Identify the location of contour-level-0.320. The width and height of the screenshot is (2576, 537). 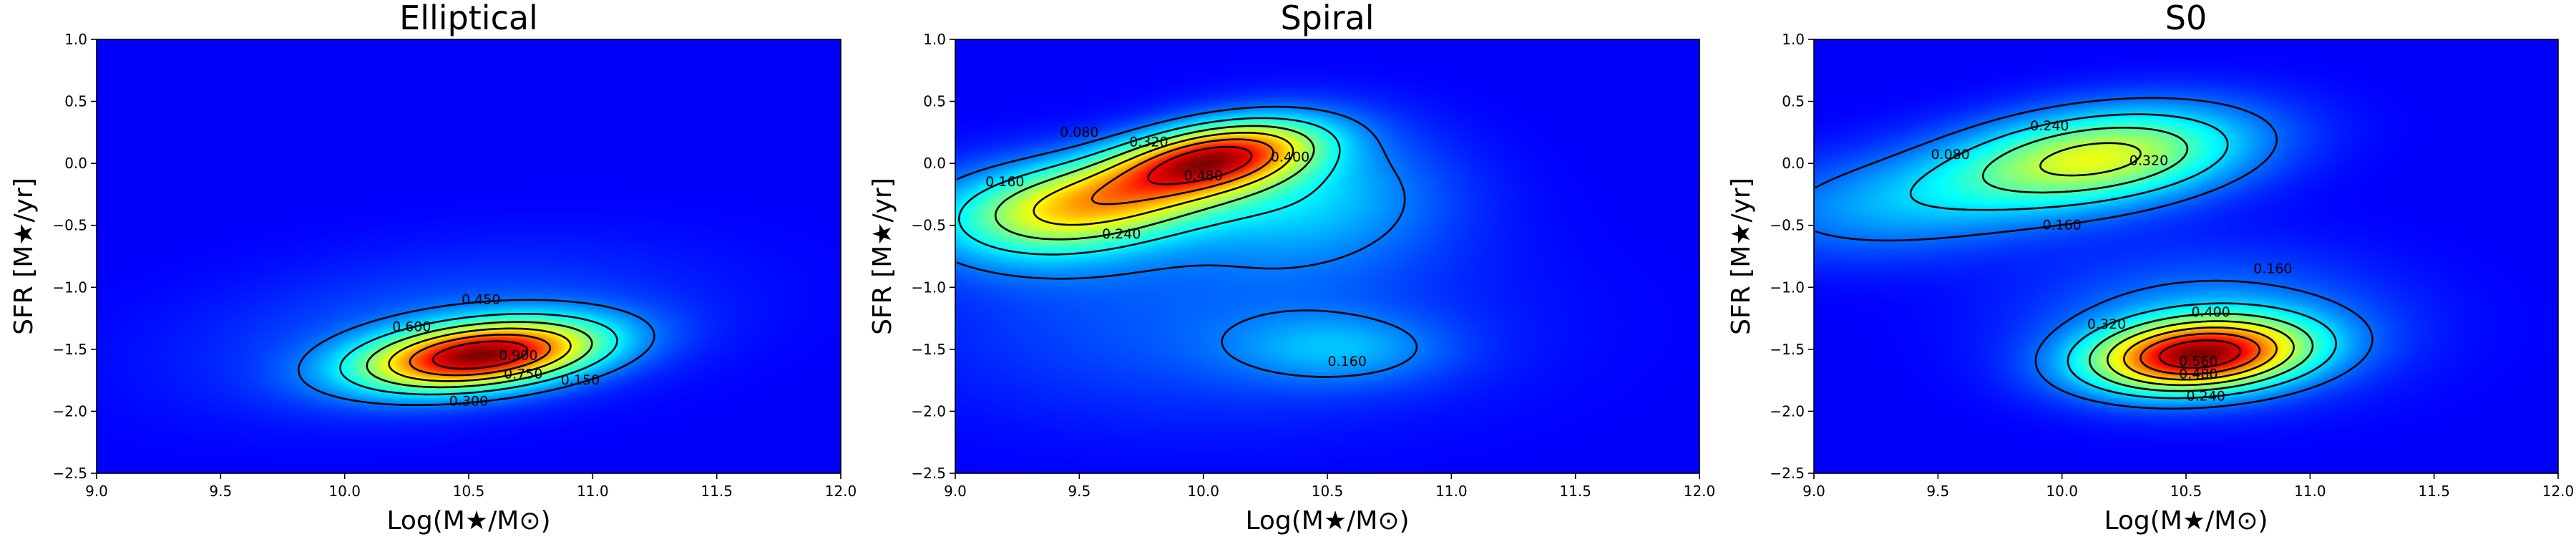
(1163, 179).